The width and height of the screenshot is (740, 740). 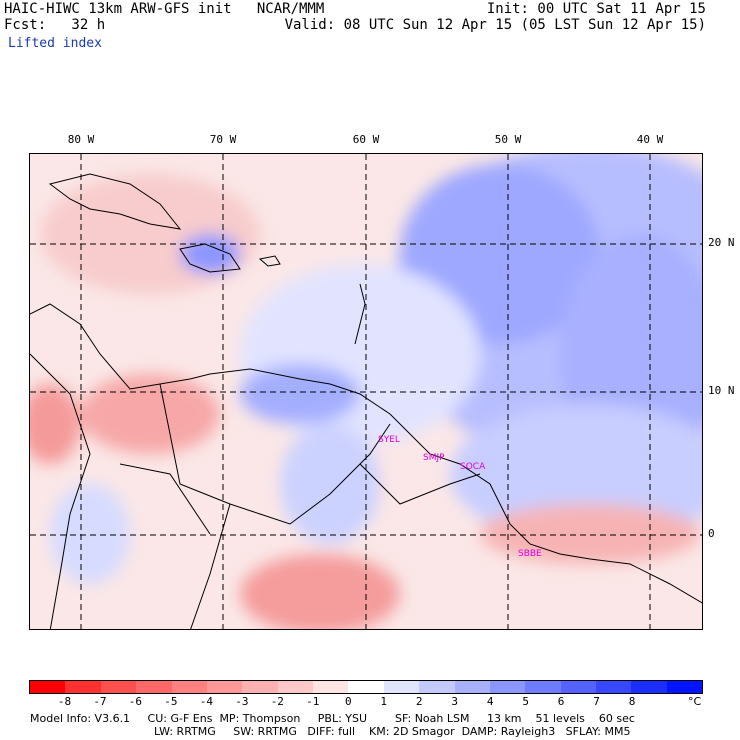 I want to click on station-syel: SYEL, so click(x=389, y=440).